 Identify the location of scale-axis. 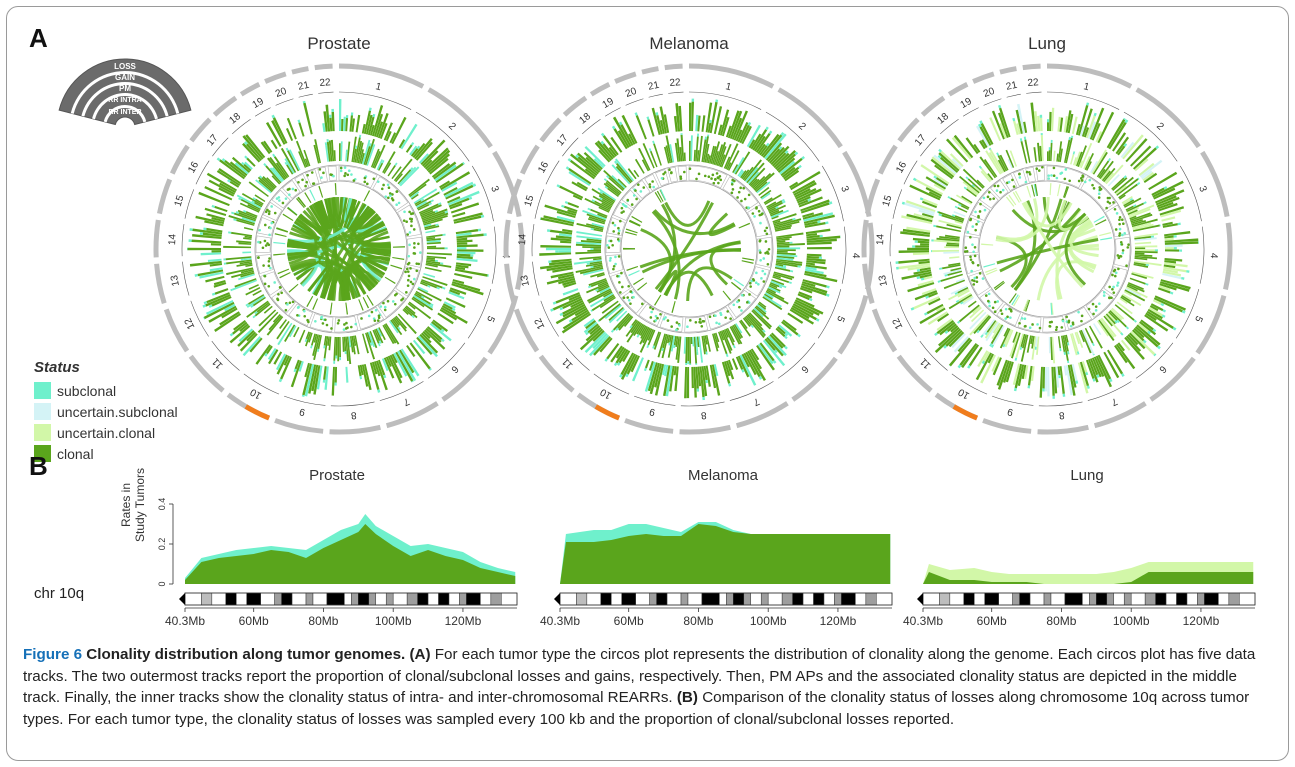
(375, 100).